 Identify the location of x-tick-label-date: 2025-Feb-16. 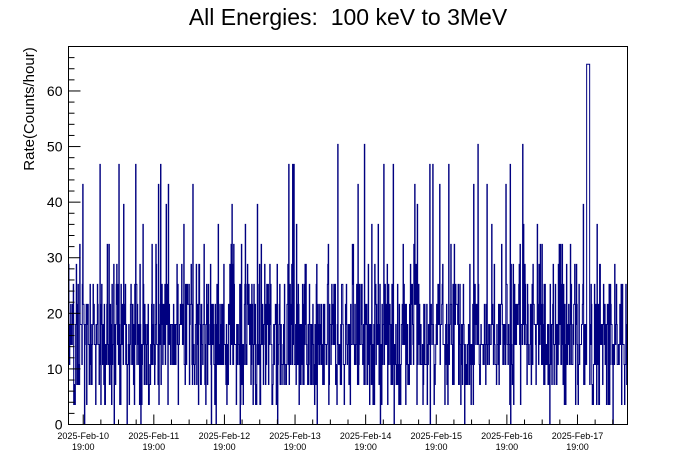
(507, 436).